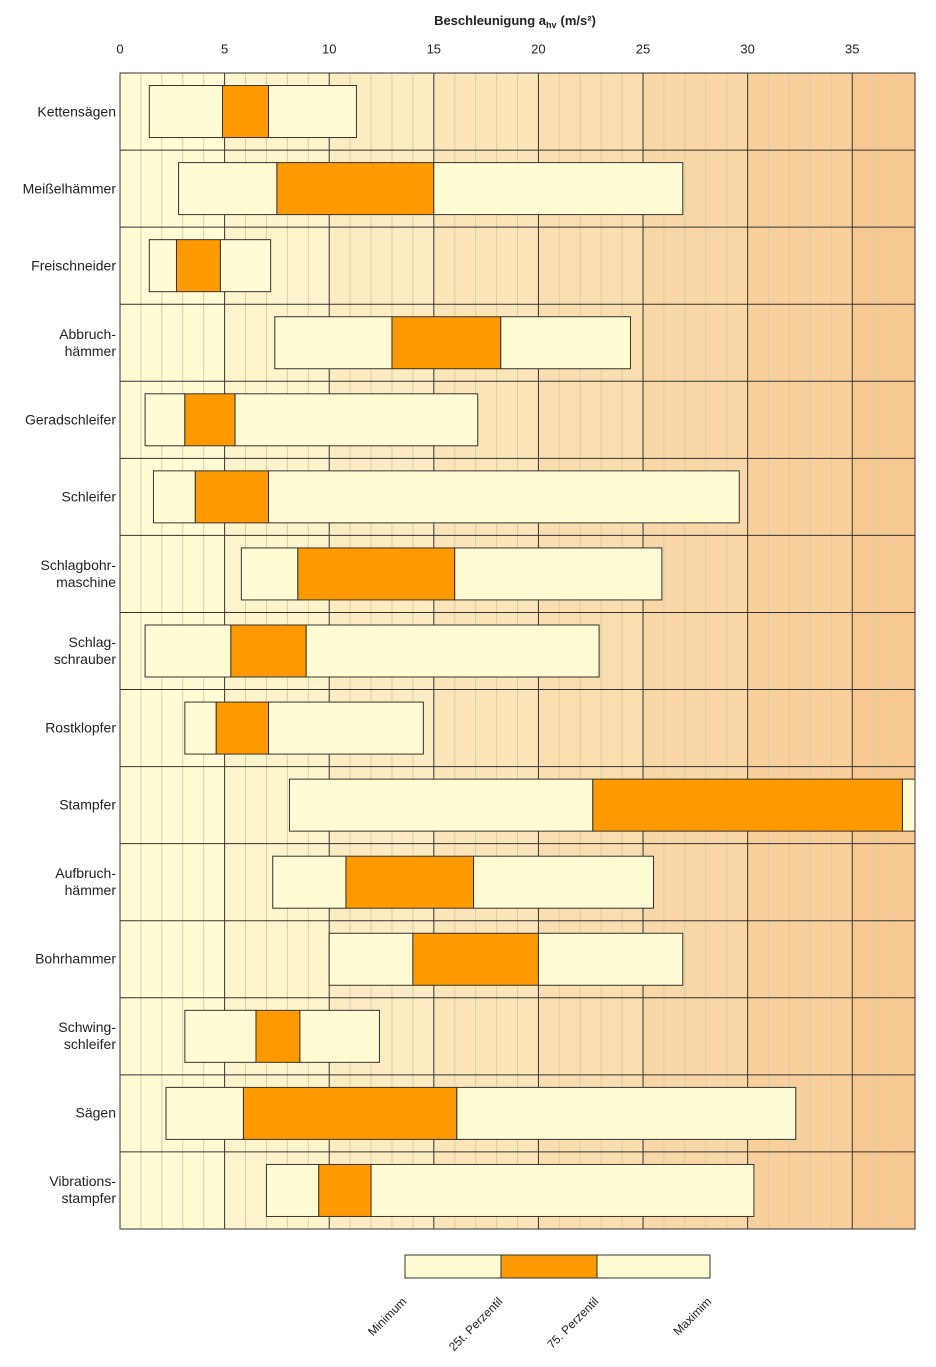 This screenshot has height=1367, width=936. What do you see at coordinates (538, 48) in the screenshot?
I see `x-tick-label: 20` at bounding box center [538, 48].